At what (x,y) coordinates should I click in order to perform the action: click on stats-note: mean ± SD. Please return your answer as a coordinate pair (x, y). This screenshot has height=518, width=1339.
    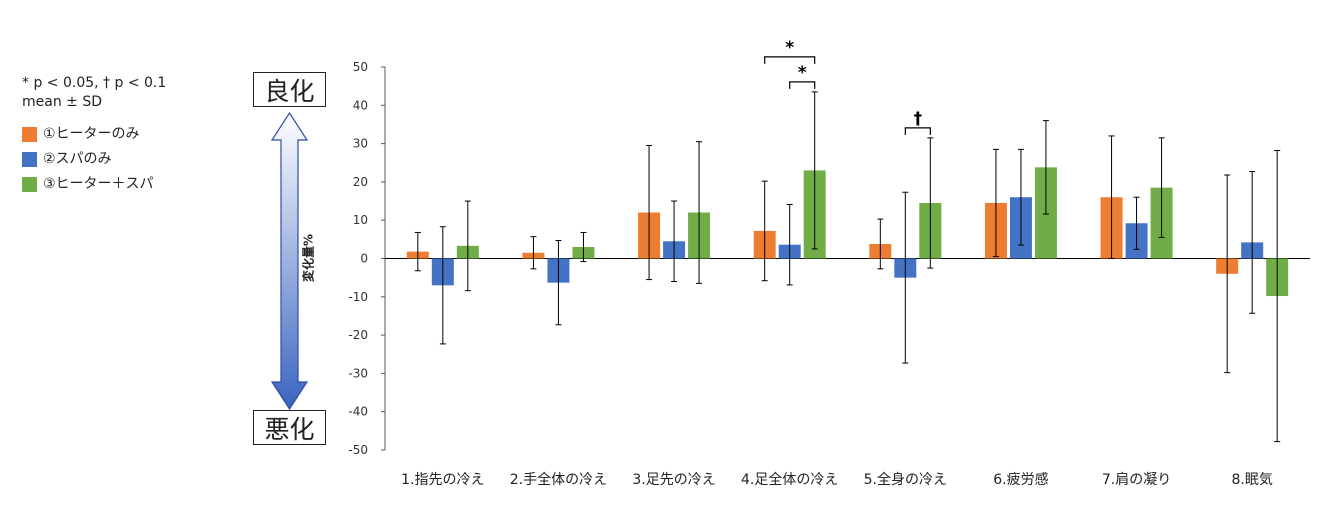
    Looking at the image, I should click on (62, 102).